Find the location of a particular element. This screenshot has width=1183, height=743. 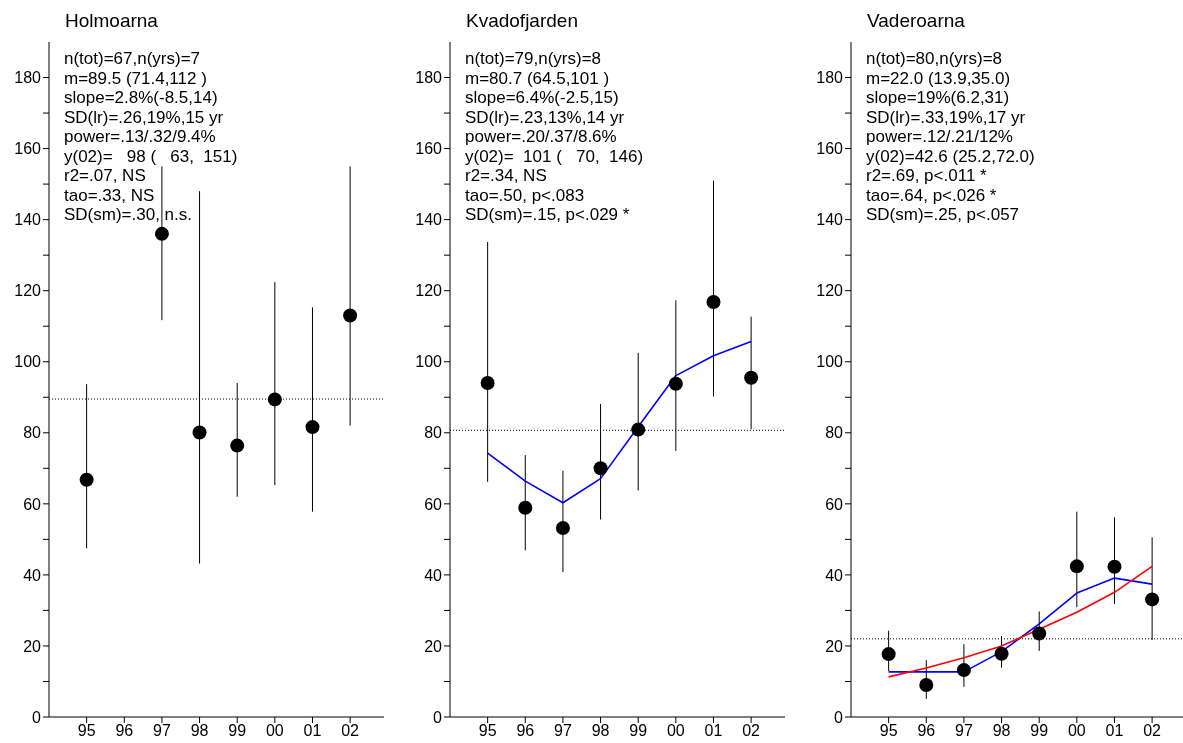

annotation: r2=.69, p<.011 * is located at coordinates (927, 176).